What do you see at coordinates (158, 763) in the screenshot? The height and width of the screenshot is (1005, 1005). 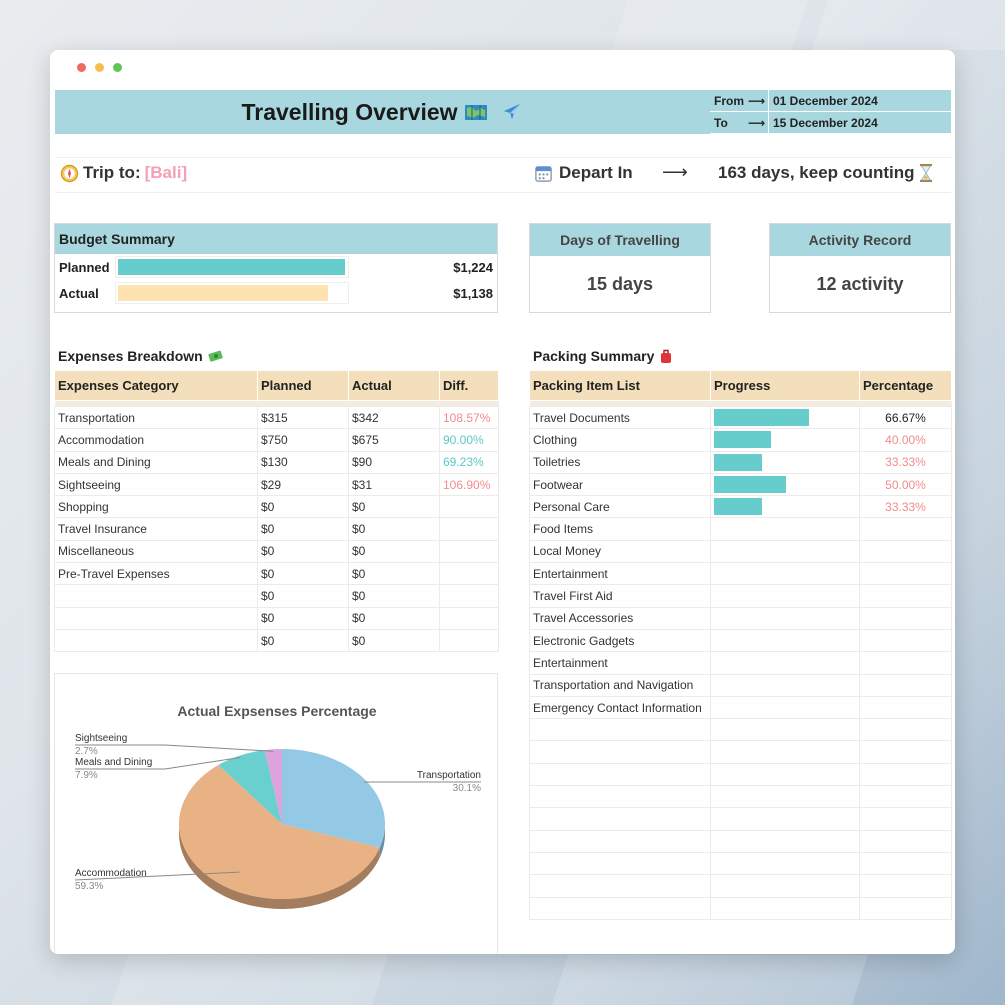 I see `pie-leader-line` at bounding box center [158, 763].